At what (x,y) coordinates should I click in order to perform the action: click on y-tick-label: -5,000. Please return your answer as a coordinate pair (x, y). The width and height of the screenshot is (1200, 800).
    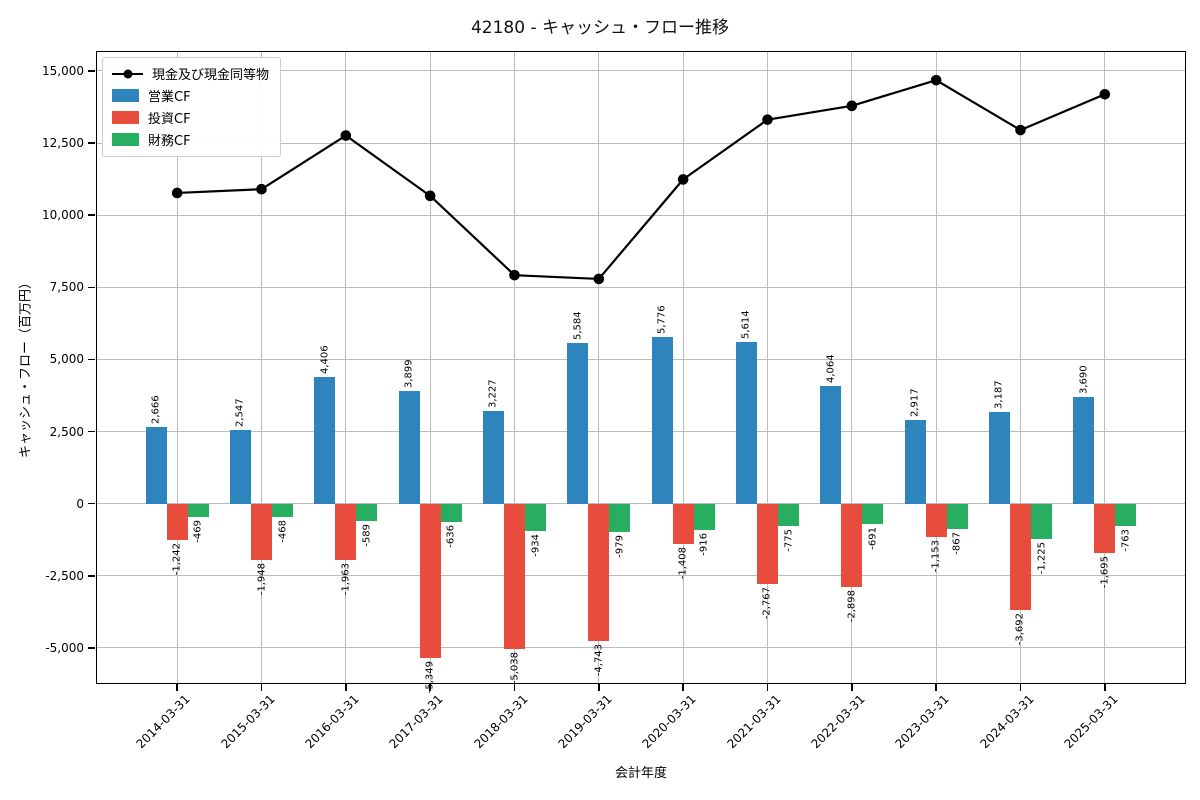
    Looking at the image, I should click on (64, 647).